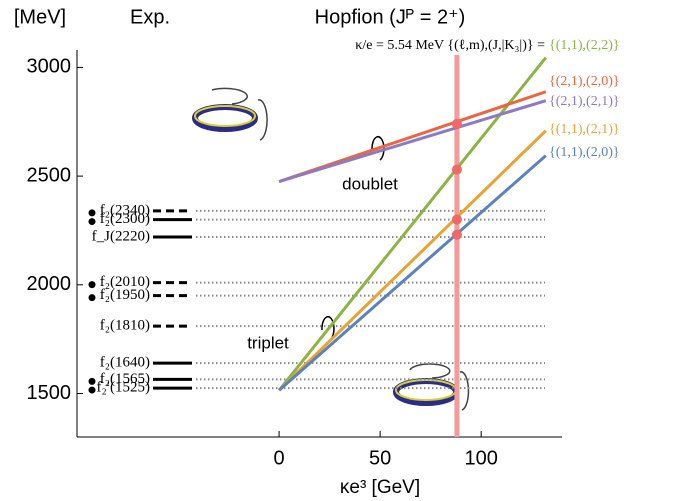 This screenshot has width=675, height=501. I want to click on level-label: f₂′(1525), so click(124, 388).